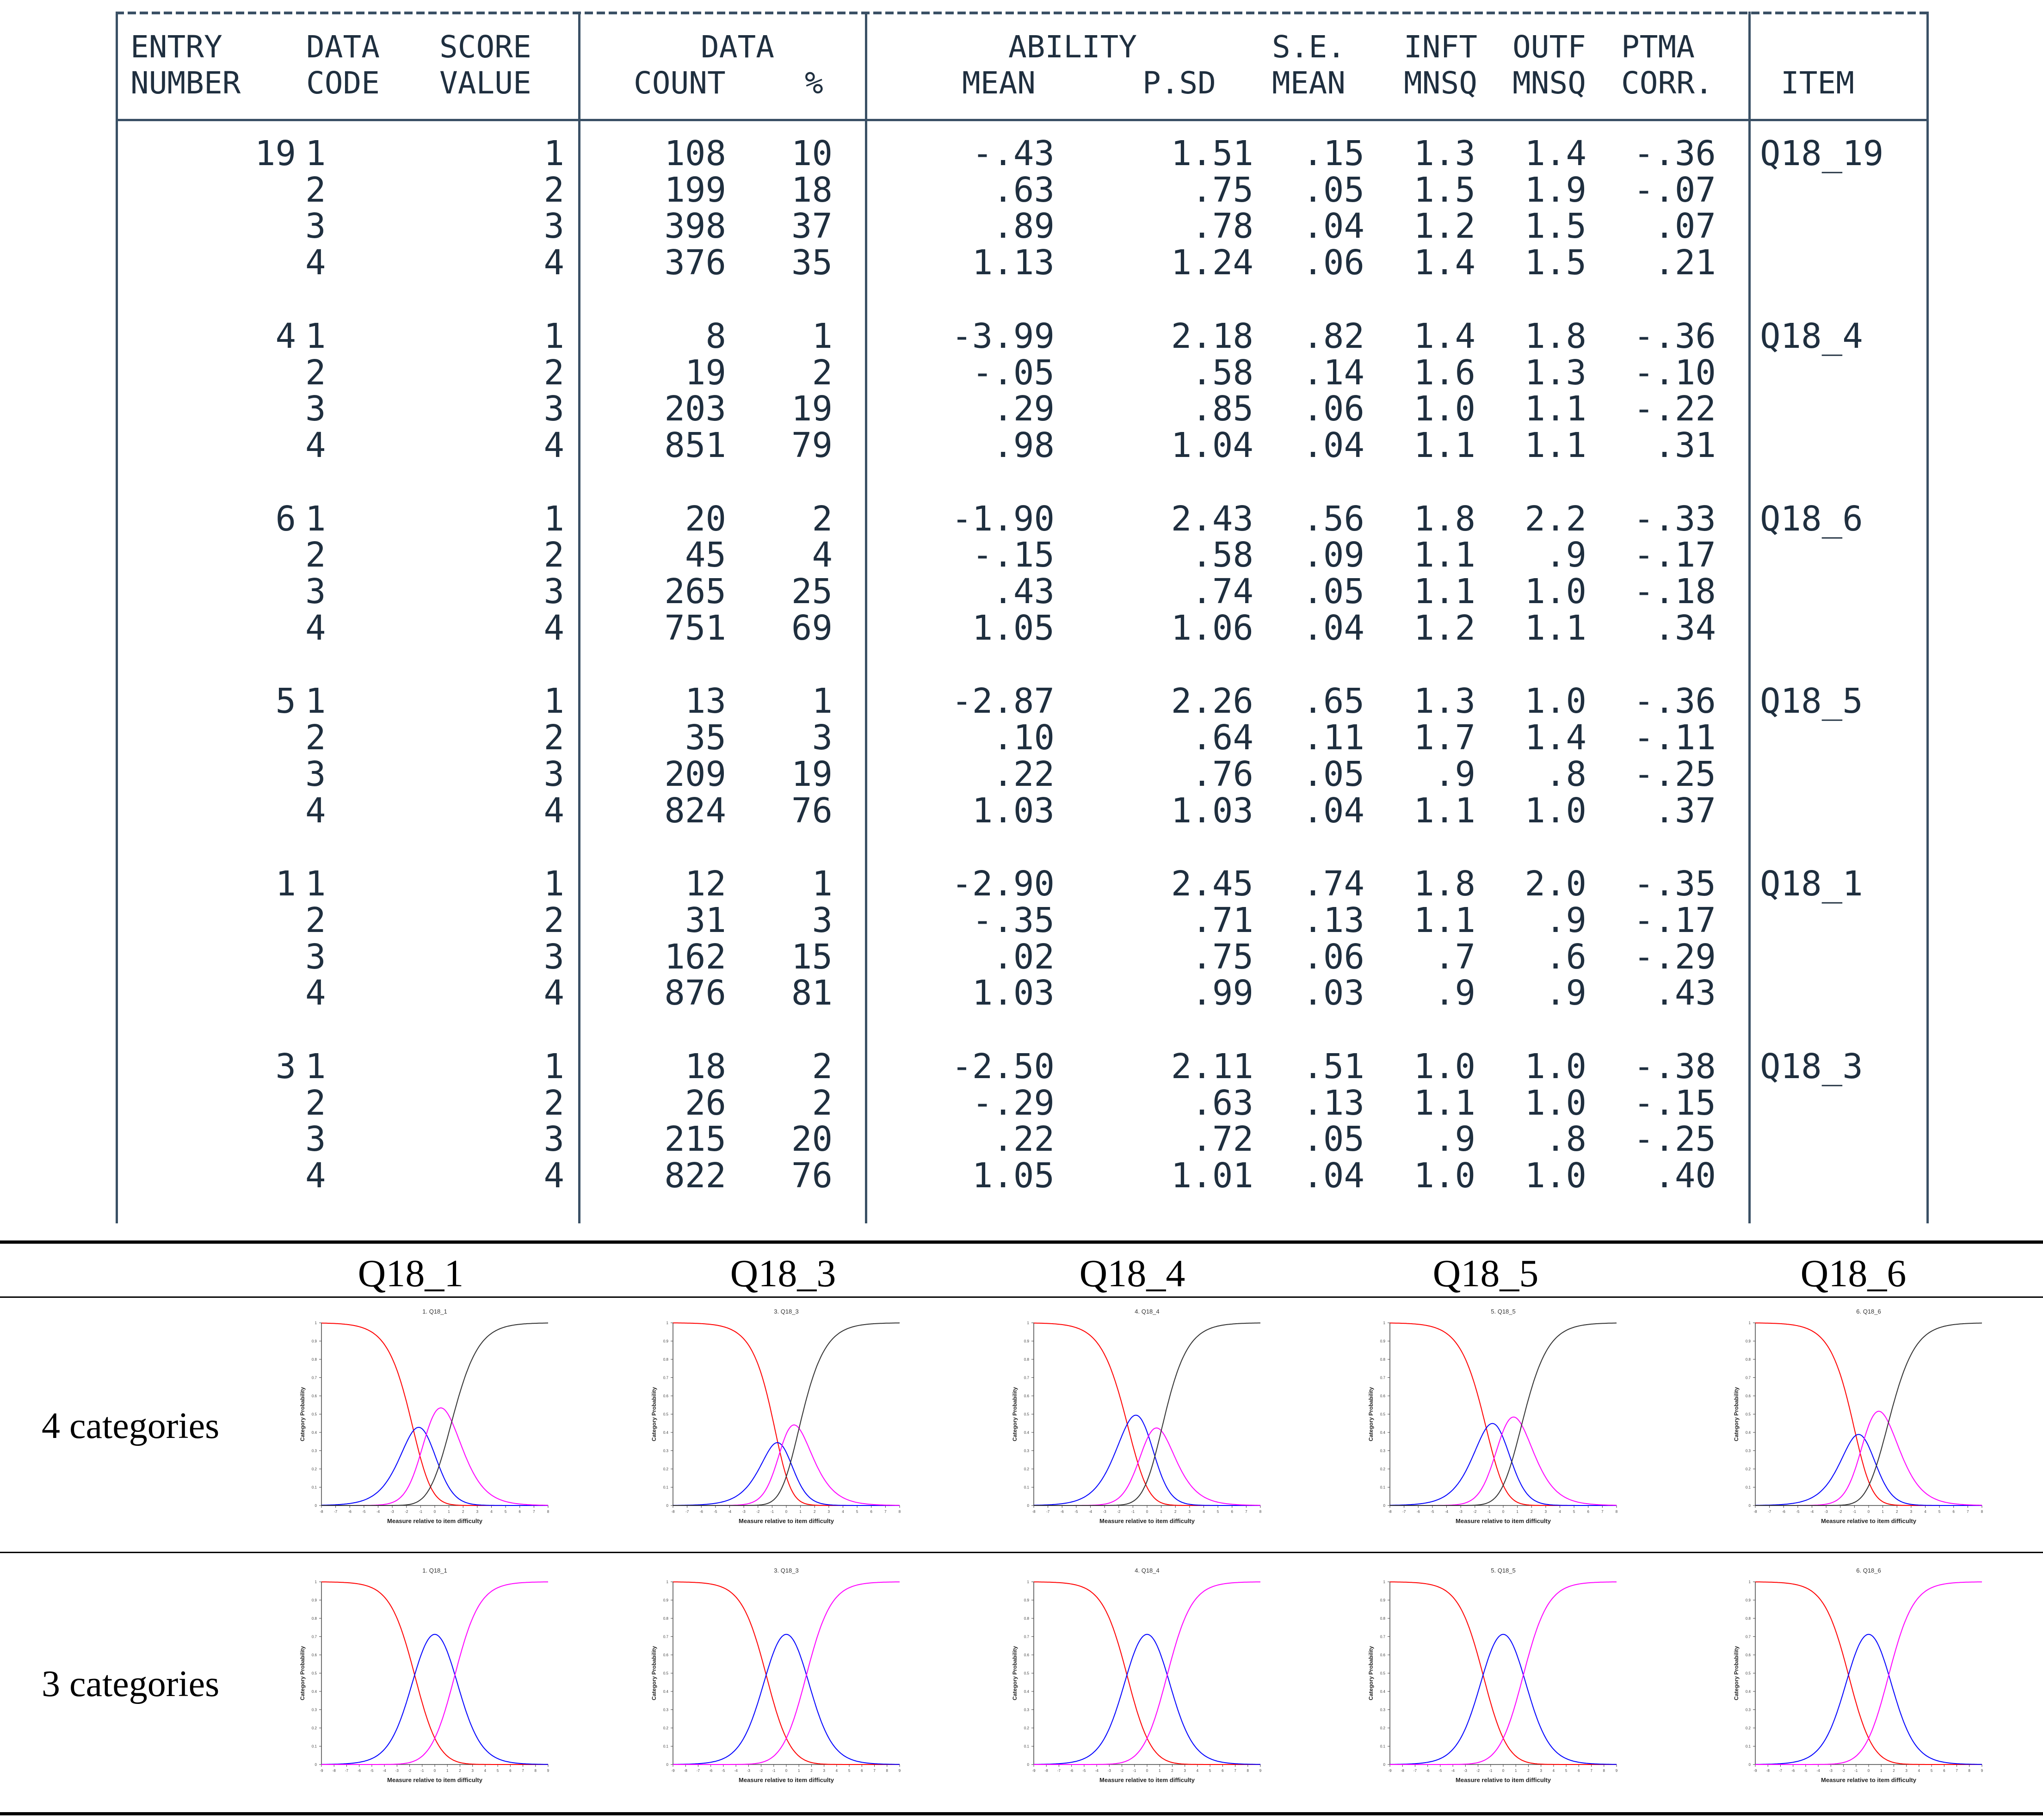 This screenshot has width=2043, height=1820. What do you see at coordinates (1212, 1066) in the screenshot?
I see `table-cell: 2.11` at bounding box center [1212, 1066].